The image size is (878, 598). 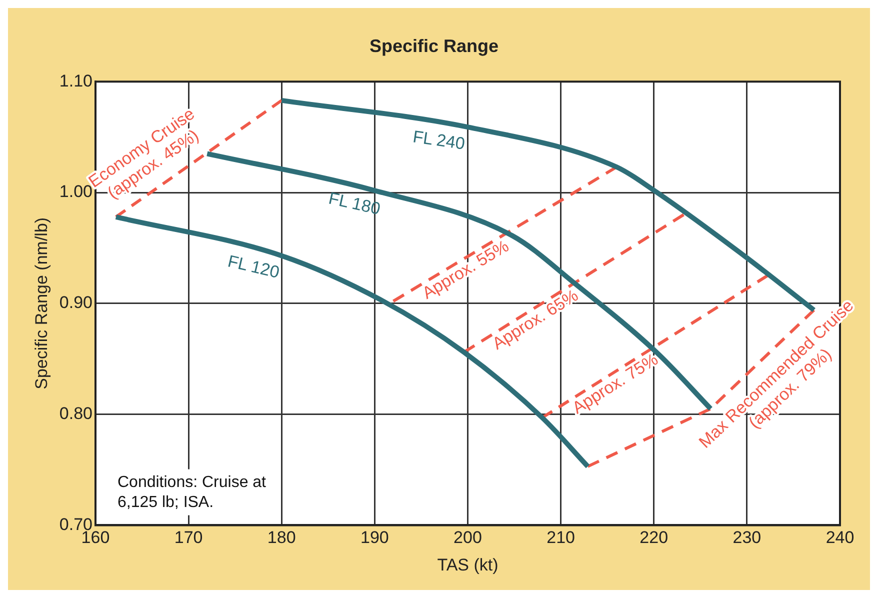 I want to click on x-tick-label: 220, so click(x=654, y=538).